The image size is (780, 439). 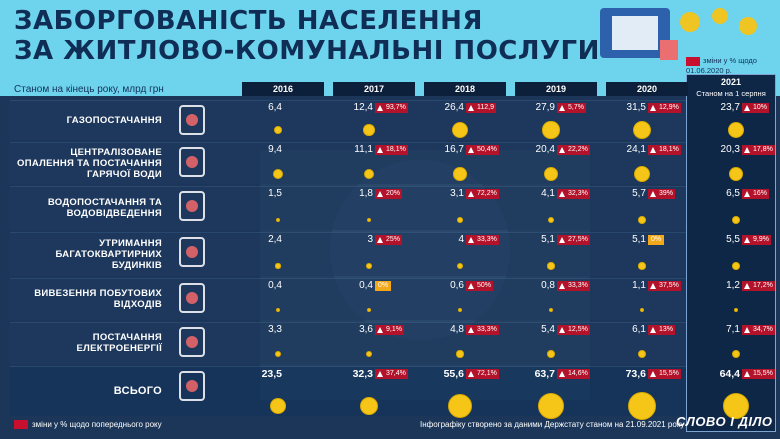 I want to click on value-label: 3,3, so click(x=275, y=329).